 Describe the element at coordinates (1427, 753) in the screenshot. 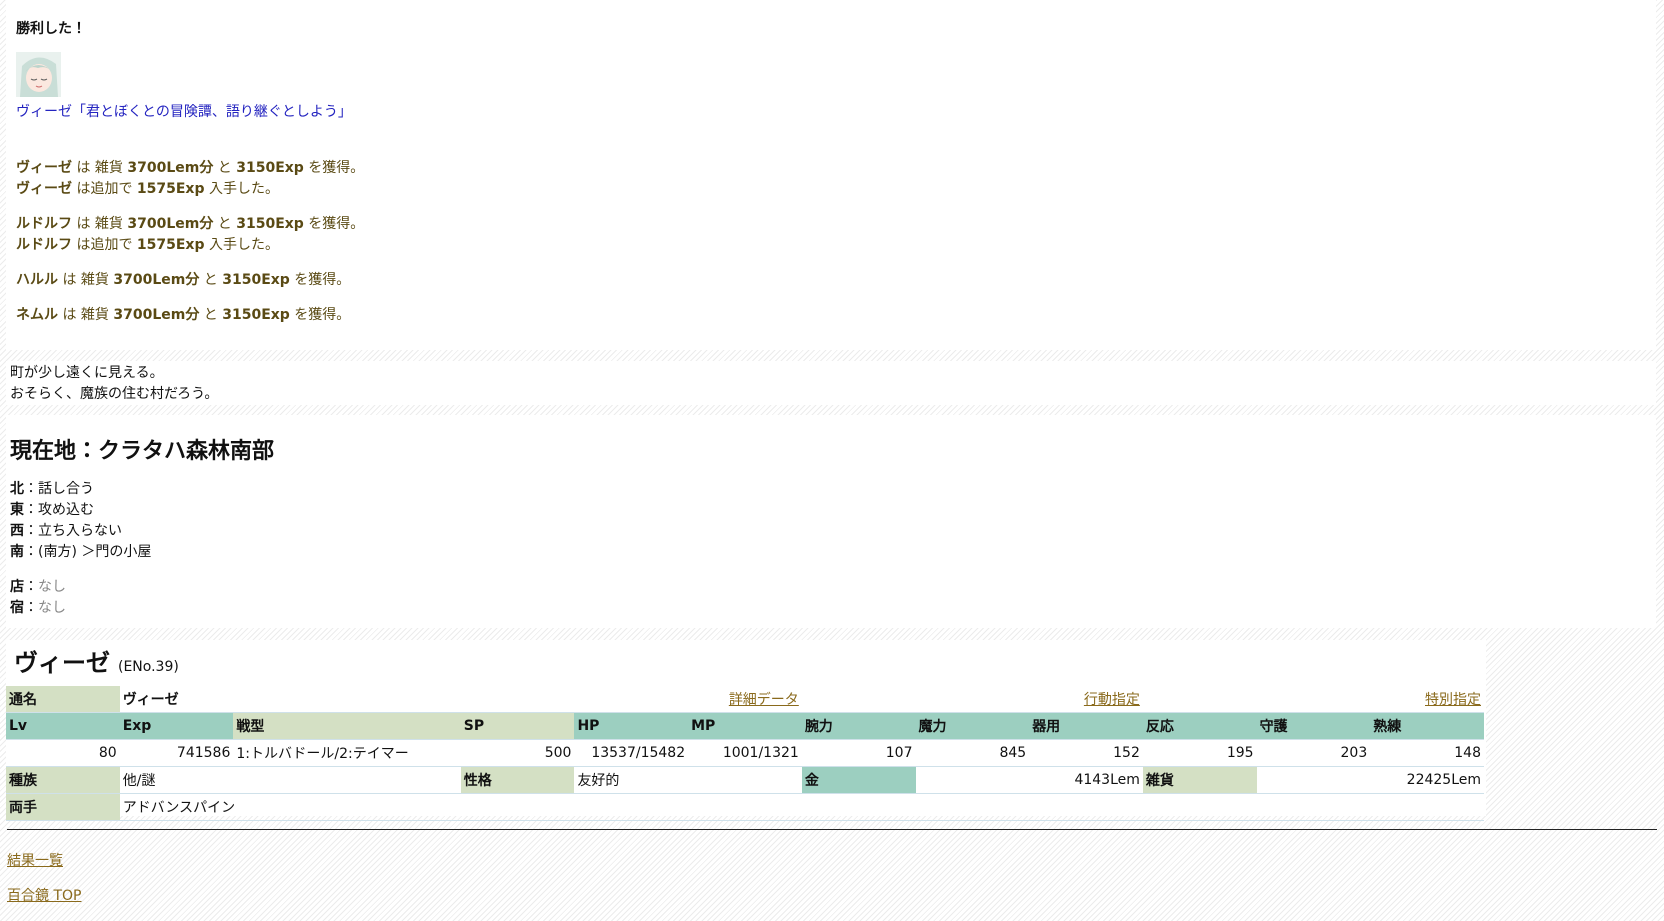

I see `value-cell: 148` at that location.